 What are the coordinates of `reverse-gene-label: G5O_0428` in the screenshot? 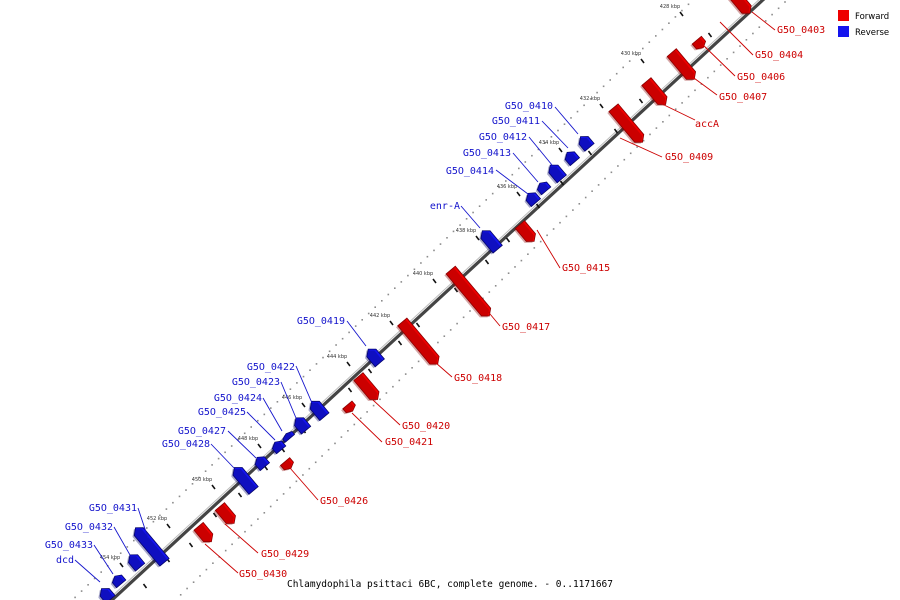 It's located at (186, 444).